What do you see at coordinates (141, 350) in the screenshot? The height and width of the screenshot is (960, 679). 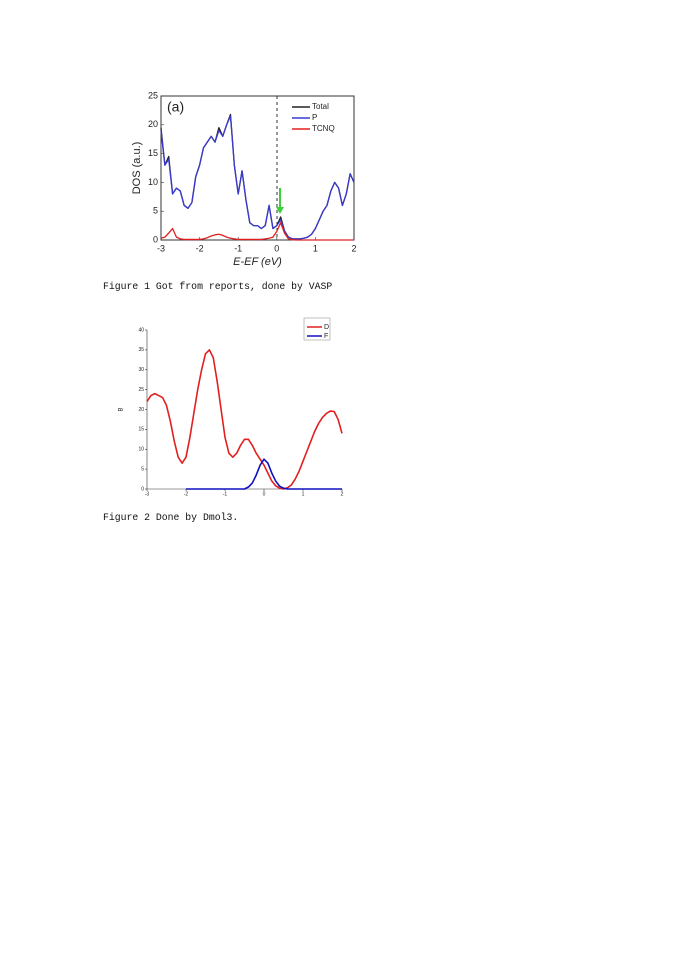 I see `y-tick-label: 35` at bounding box center [141, 350].